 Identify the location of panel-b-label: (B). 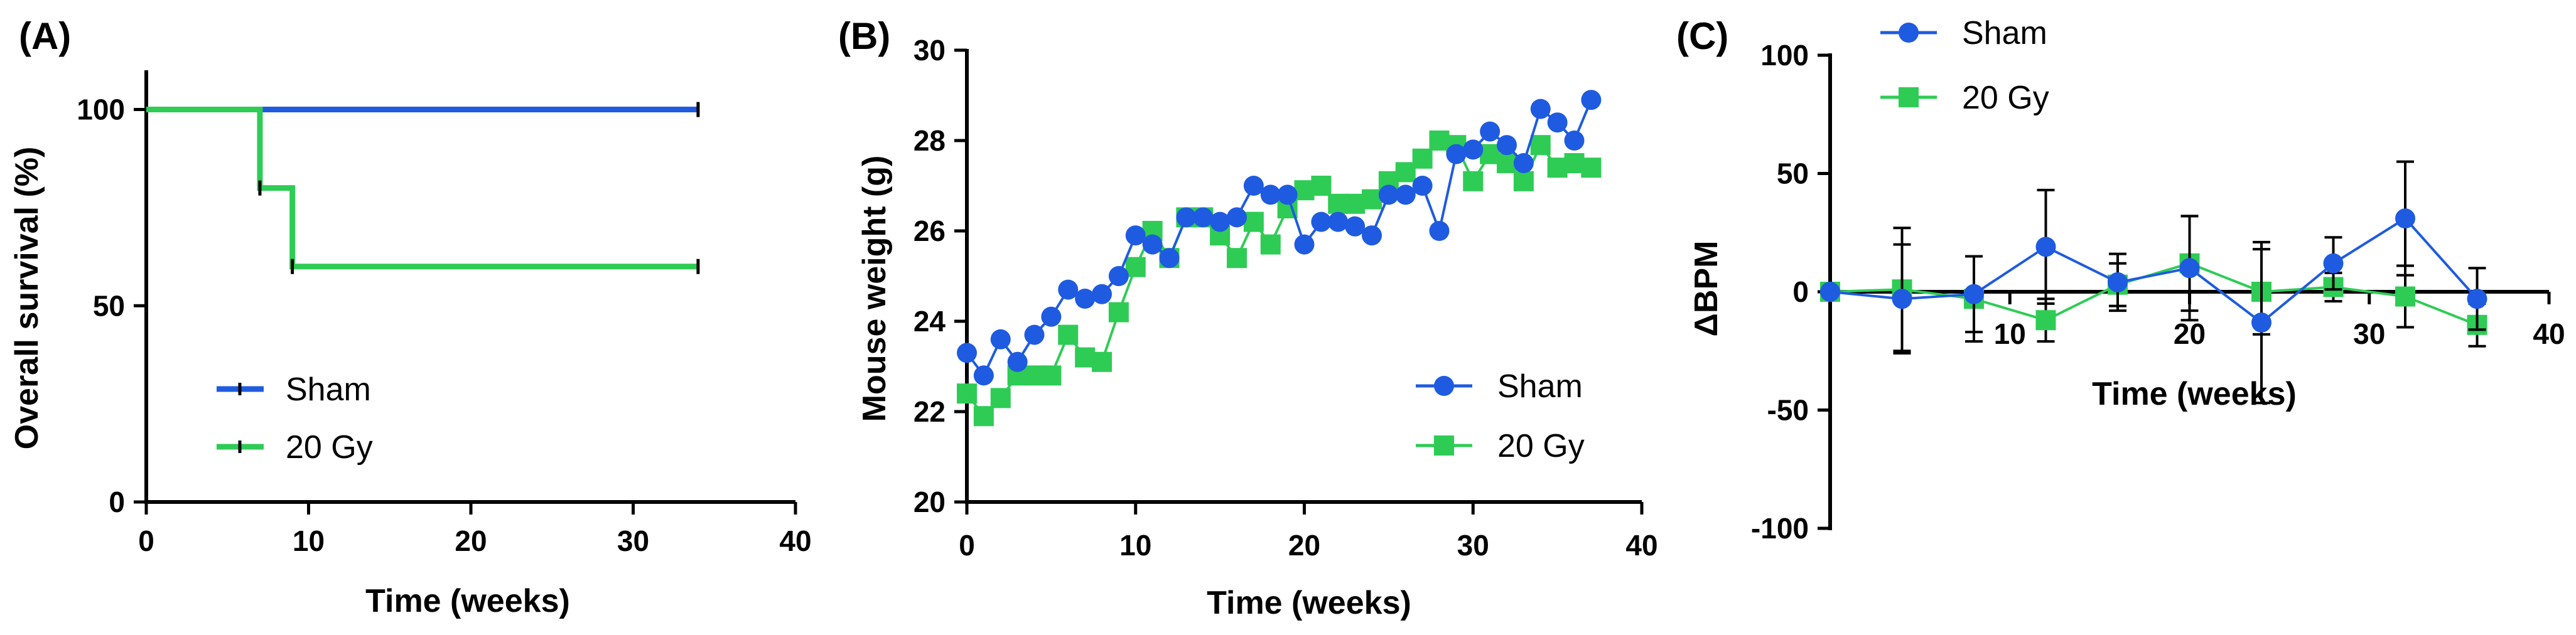
(864, 36).